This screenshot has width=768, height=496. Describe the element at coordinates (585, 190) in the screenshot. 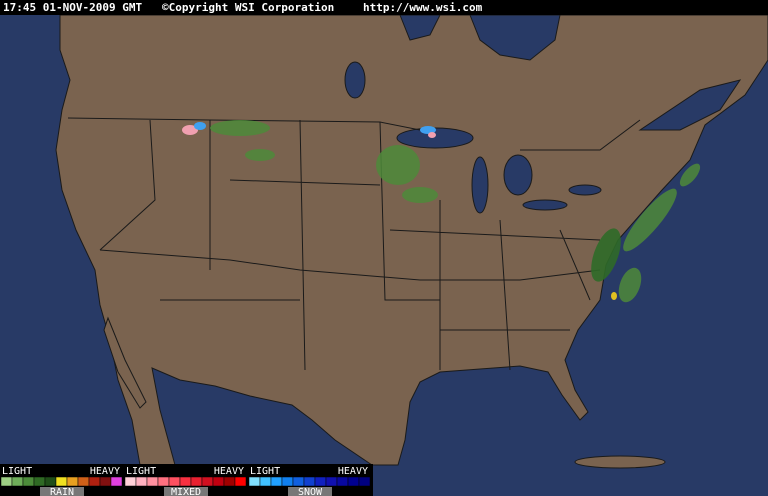

I see `lake-ontario` at that location.